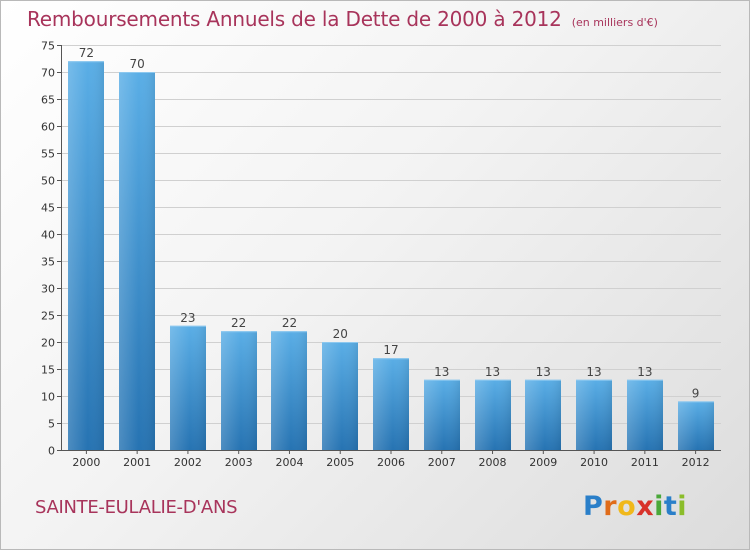 The image size is (750, 550). What do you see at coordinates (48, 154) in the screenshot?
I see `y-tick-label: 55` at bounding box center [48, 154].